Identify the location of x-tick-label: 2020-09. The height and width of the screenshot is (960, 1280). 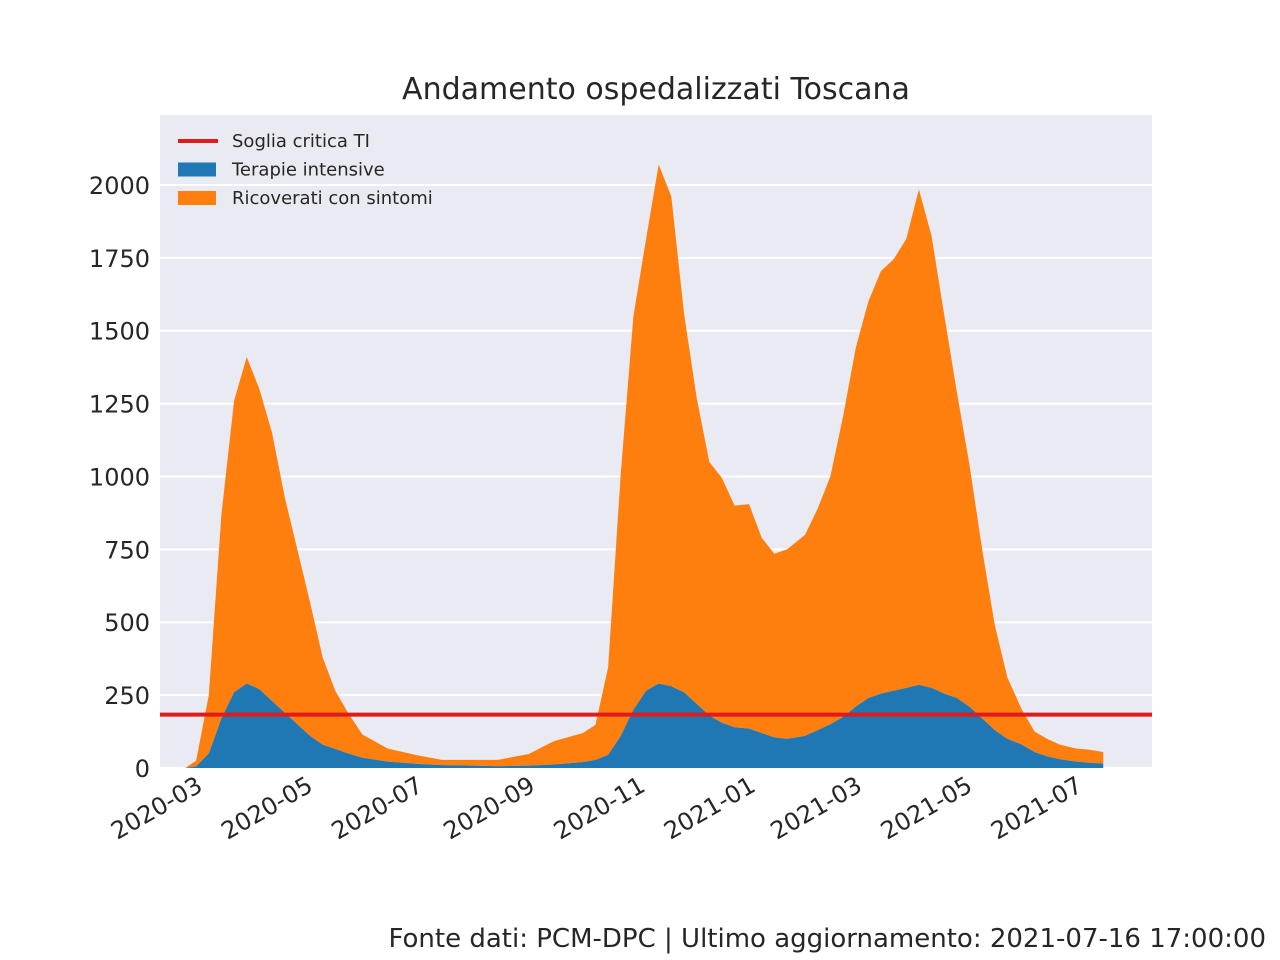
(489, 808).